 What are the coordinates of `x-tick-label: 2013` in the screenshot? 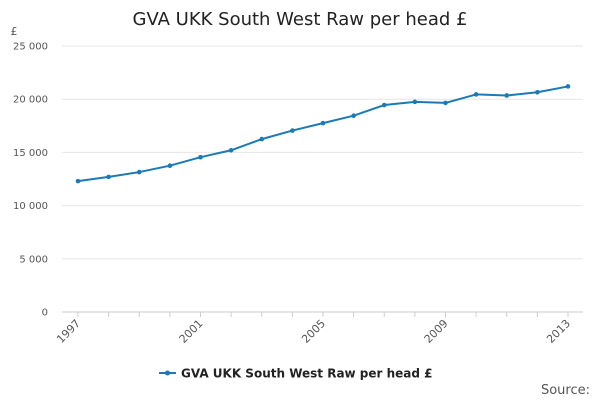 It's located at (558, 331).